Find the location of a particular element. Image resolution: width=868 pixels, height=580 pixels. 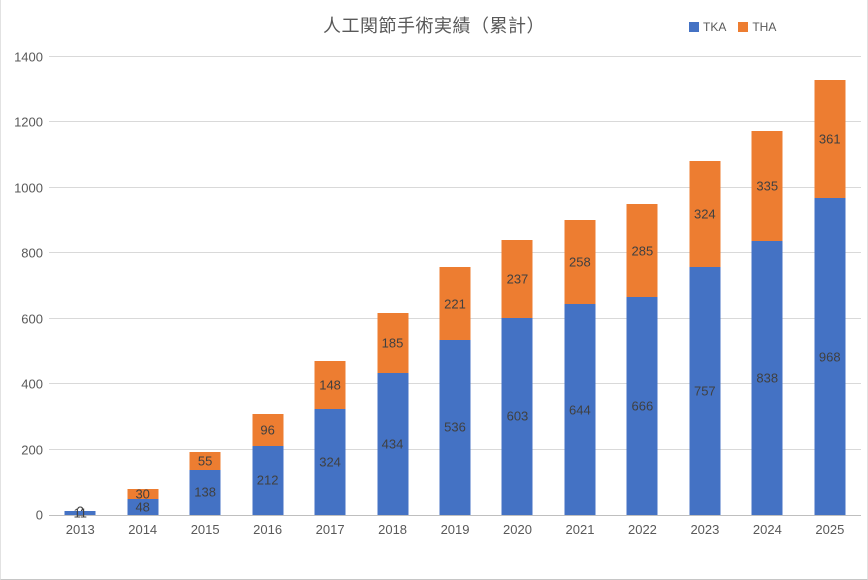

y-axis-tick-label: 400 is located at coordinates (32, 384).